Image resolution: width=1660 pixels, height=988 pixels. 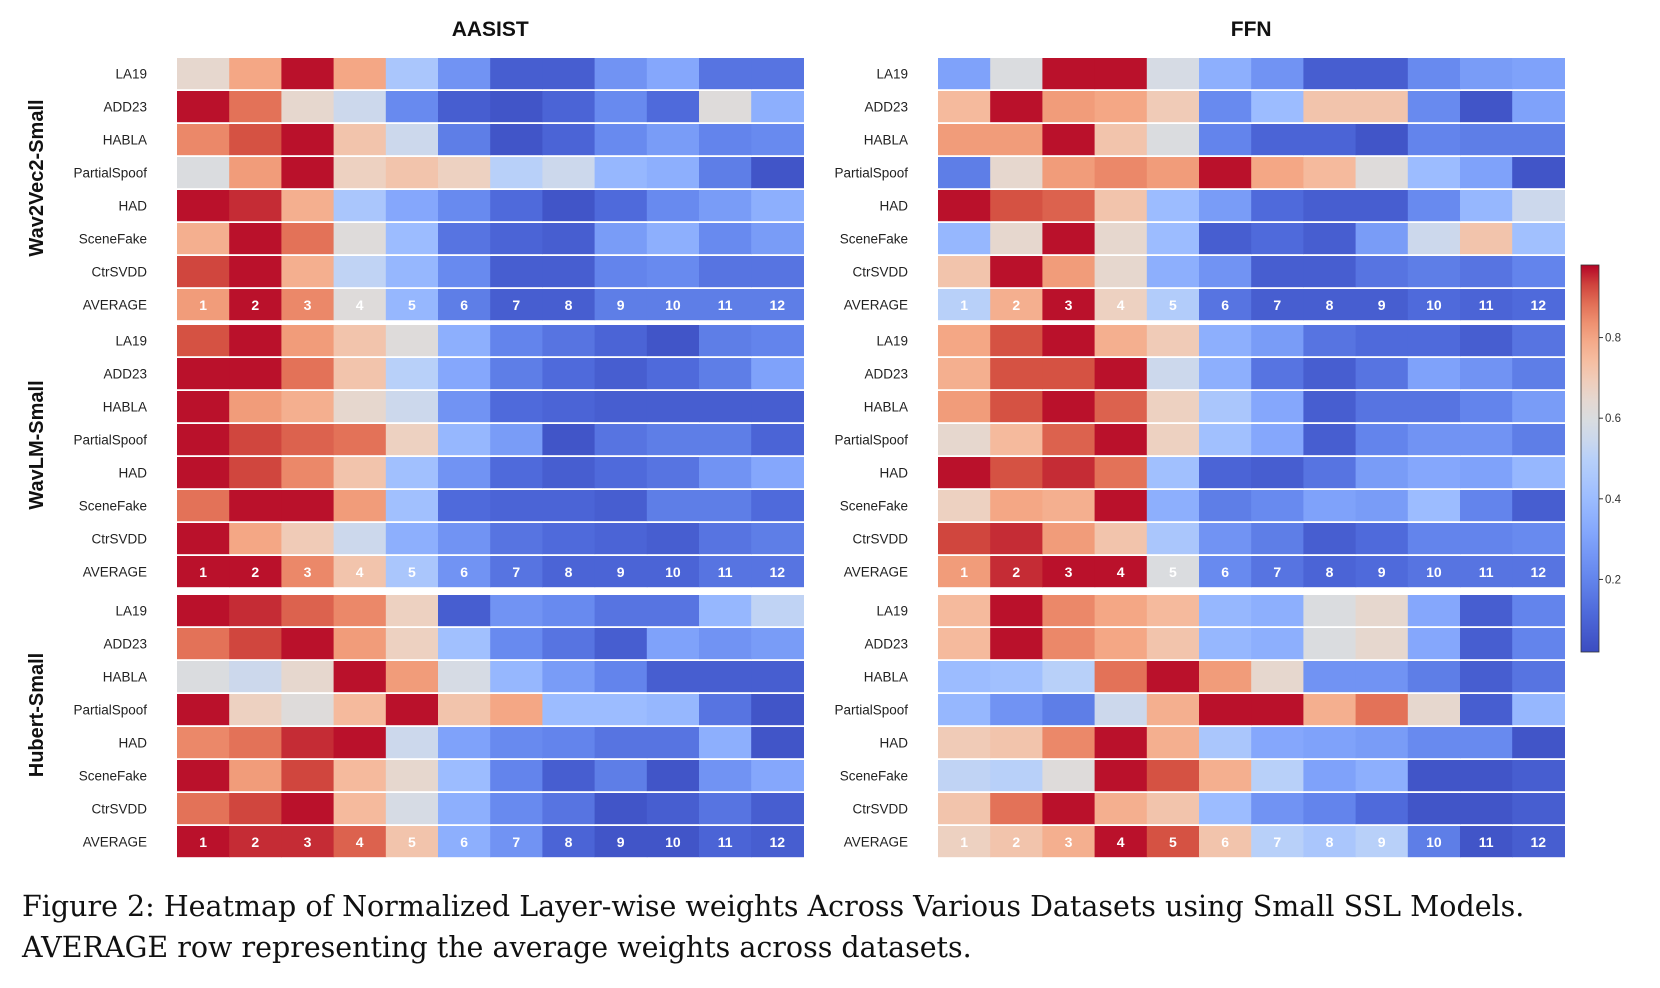 I want to click on colorbar, so click(x=1590, y=458).